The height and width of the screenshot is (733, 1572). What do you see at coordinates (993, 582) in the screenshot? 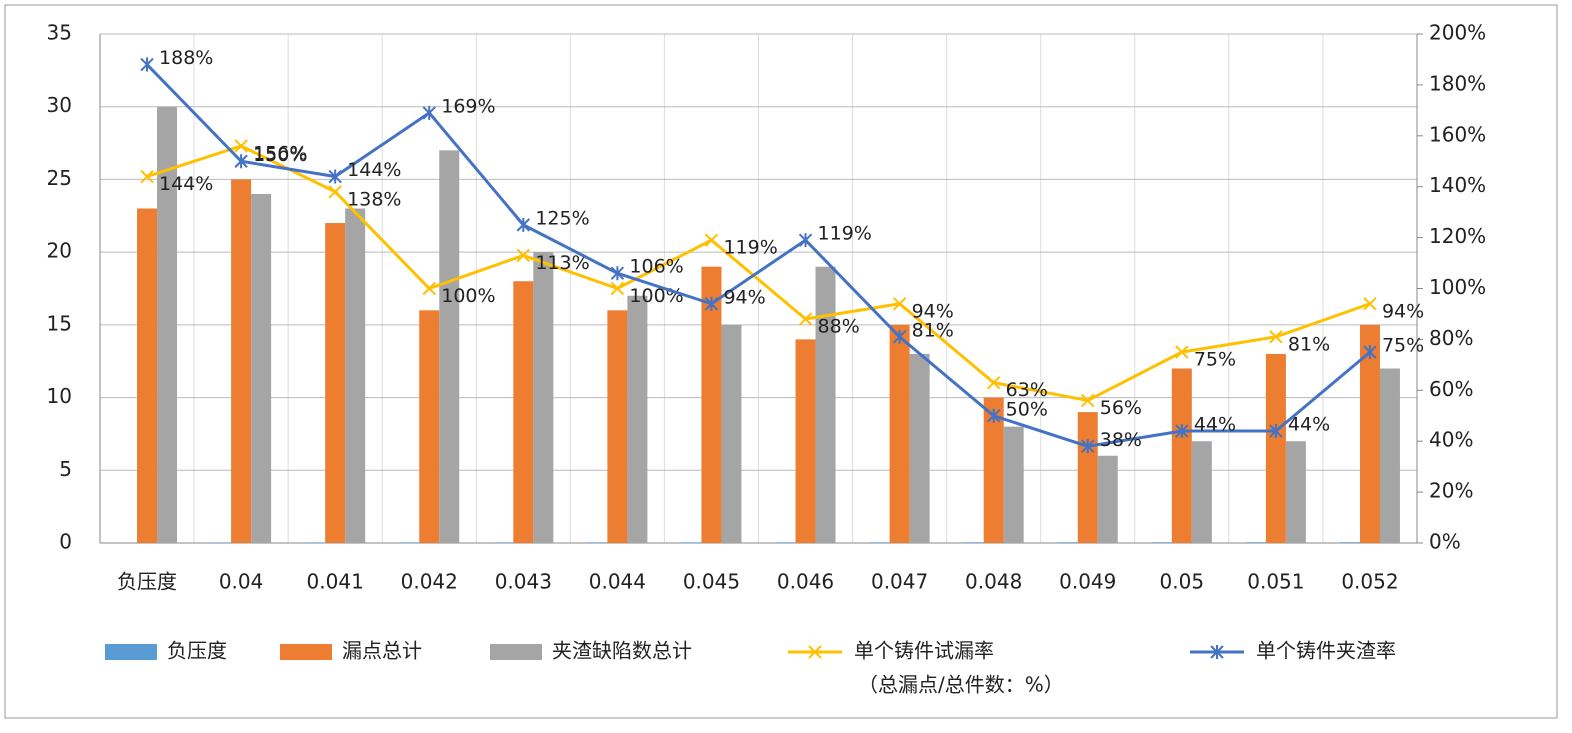
I see `x-tick-label: 0.048` at bounding box center [993, 582].